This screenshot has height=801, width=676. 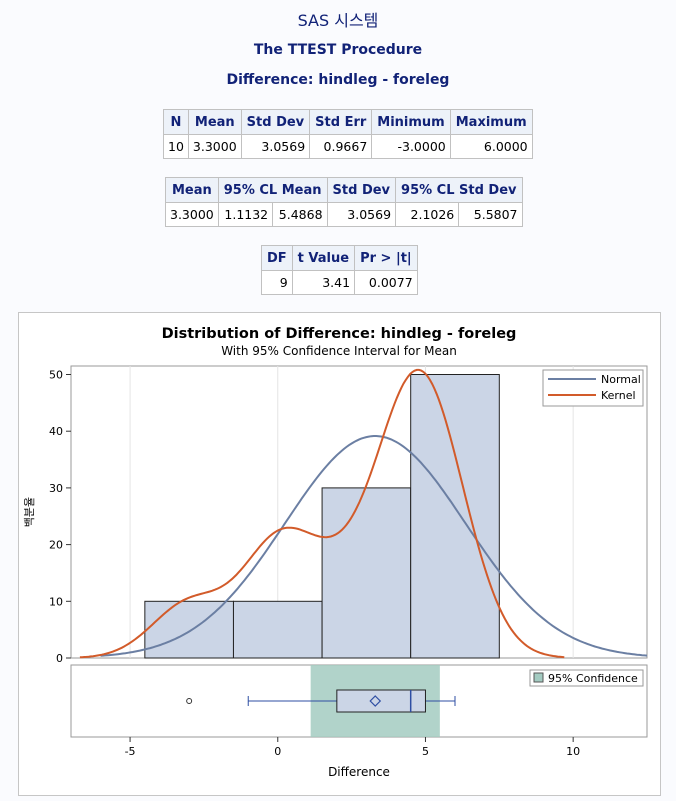 What do you see at coordinates (411, 122) in the screenshot?
I see `stats-header: Minimum` at bounding box center [411, 122].